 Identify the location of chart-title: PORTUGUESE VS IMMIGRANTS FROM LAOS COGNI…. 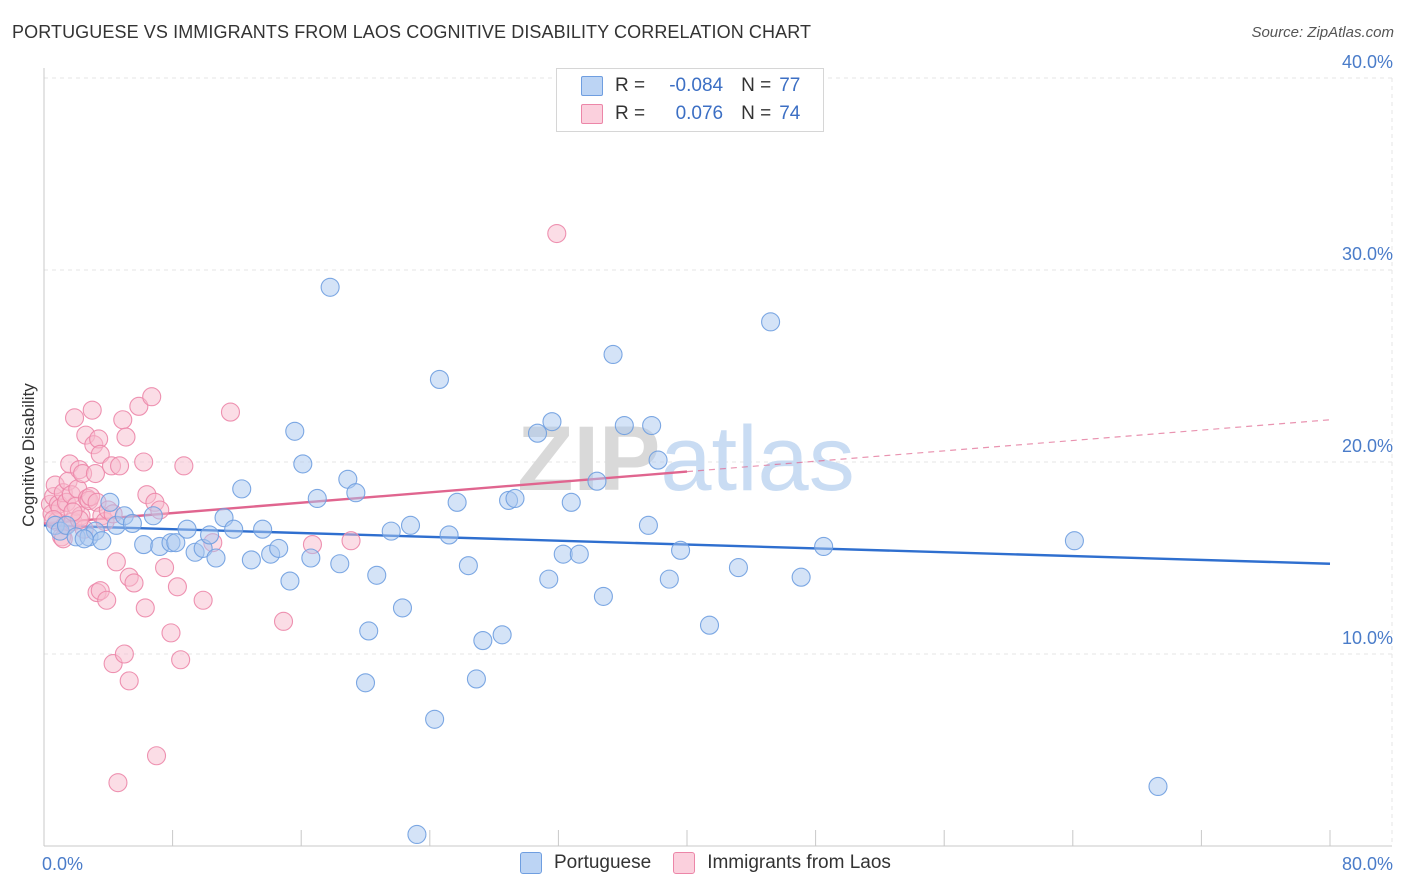
(412, 32).